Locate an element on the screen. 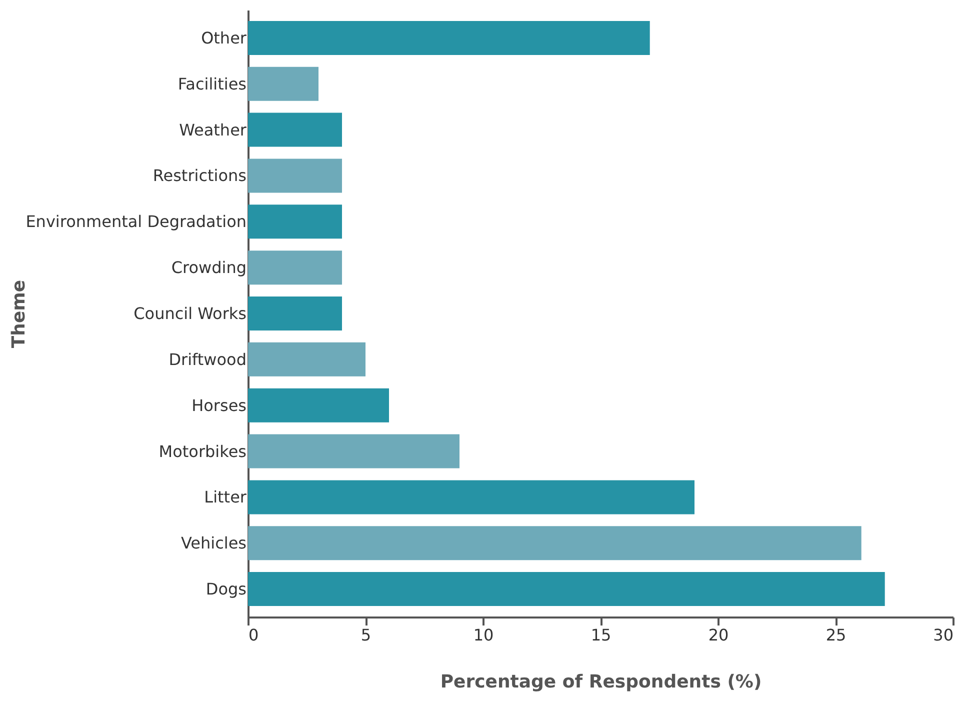 This screenshot has width=979, height=701. y-tick-label: Other is located at coordinates (224, 38).